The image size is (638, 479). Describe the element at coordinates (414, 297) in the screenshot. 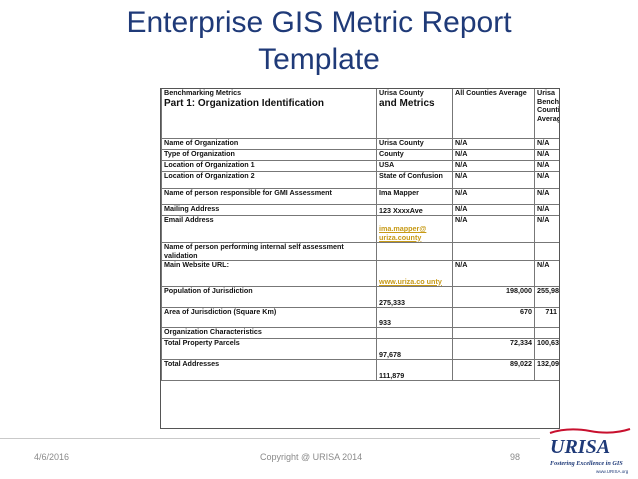

I see `county-value-cell: 275,333` at that location.